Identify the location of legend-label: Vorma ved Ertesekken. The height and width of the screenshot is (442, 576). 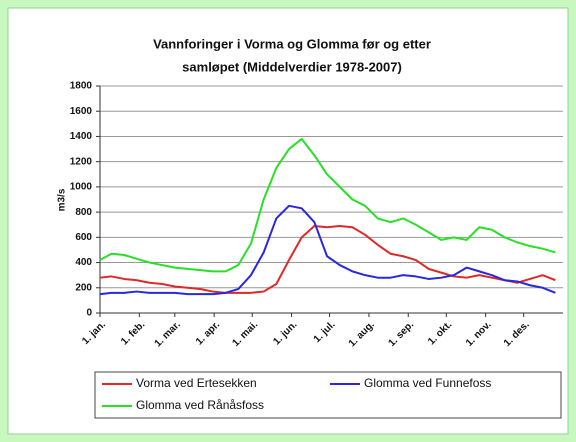
(196, 383).